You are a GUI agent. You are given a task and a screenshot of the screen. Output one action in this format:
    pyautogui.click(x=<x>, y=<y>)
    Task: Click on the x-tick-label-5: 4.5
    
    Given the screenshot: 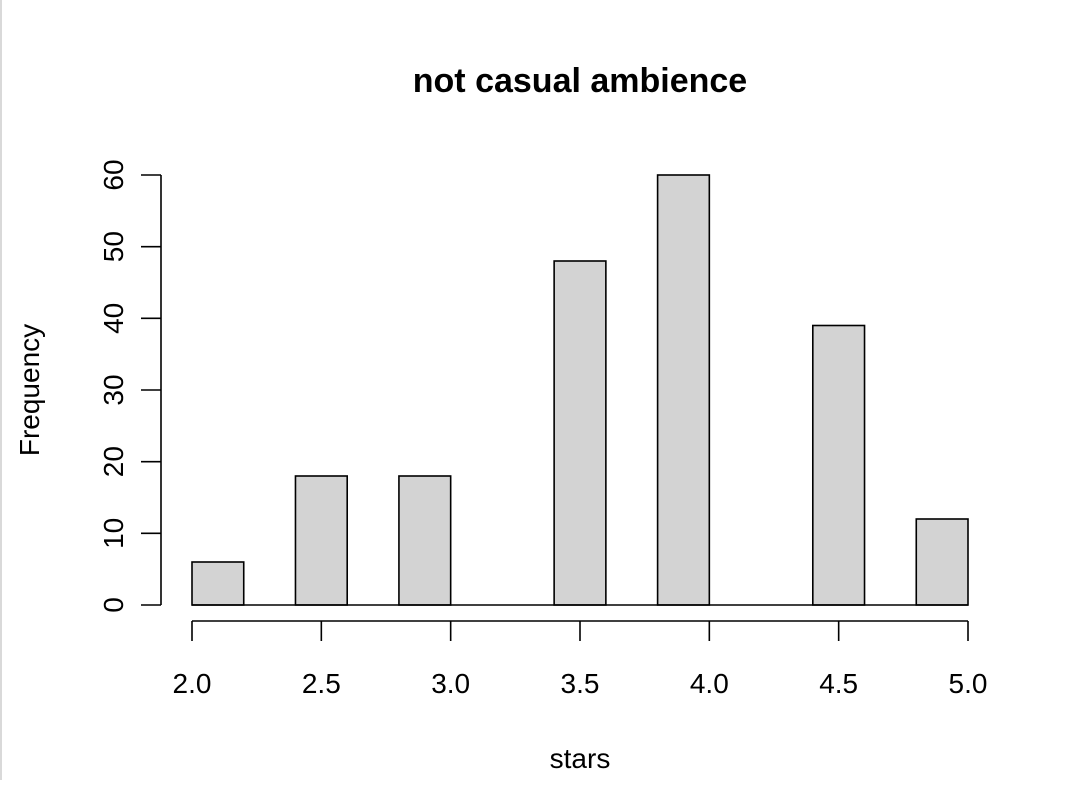 What is the action you would take?
    pyautogui.click(x=838, y=683)
    